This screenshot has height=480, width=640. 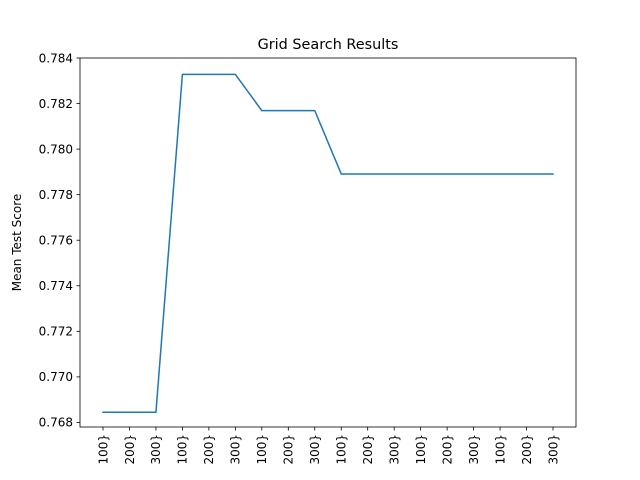 What do you see at coordinates (56, 104) in the screenshot?
I see `y-tick-label: 0.782` at bounding box center [56, 104].